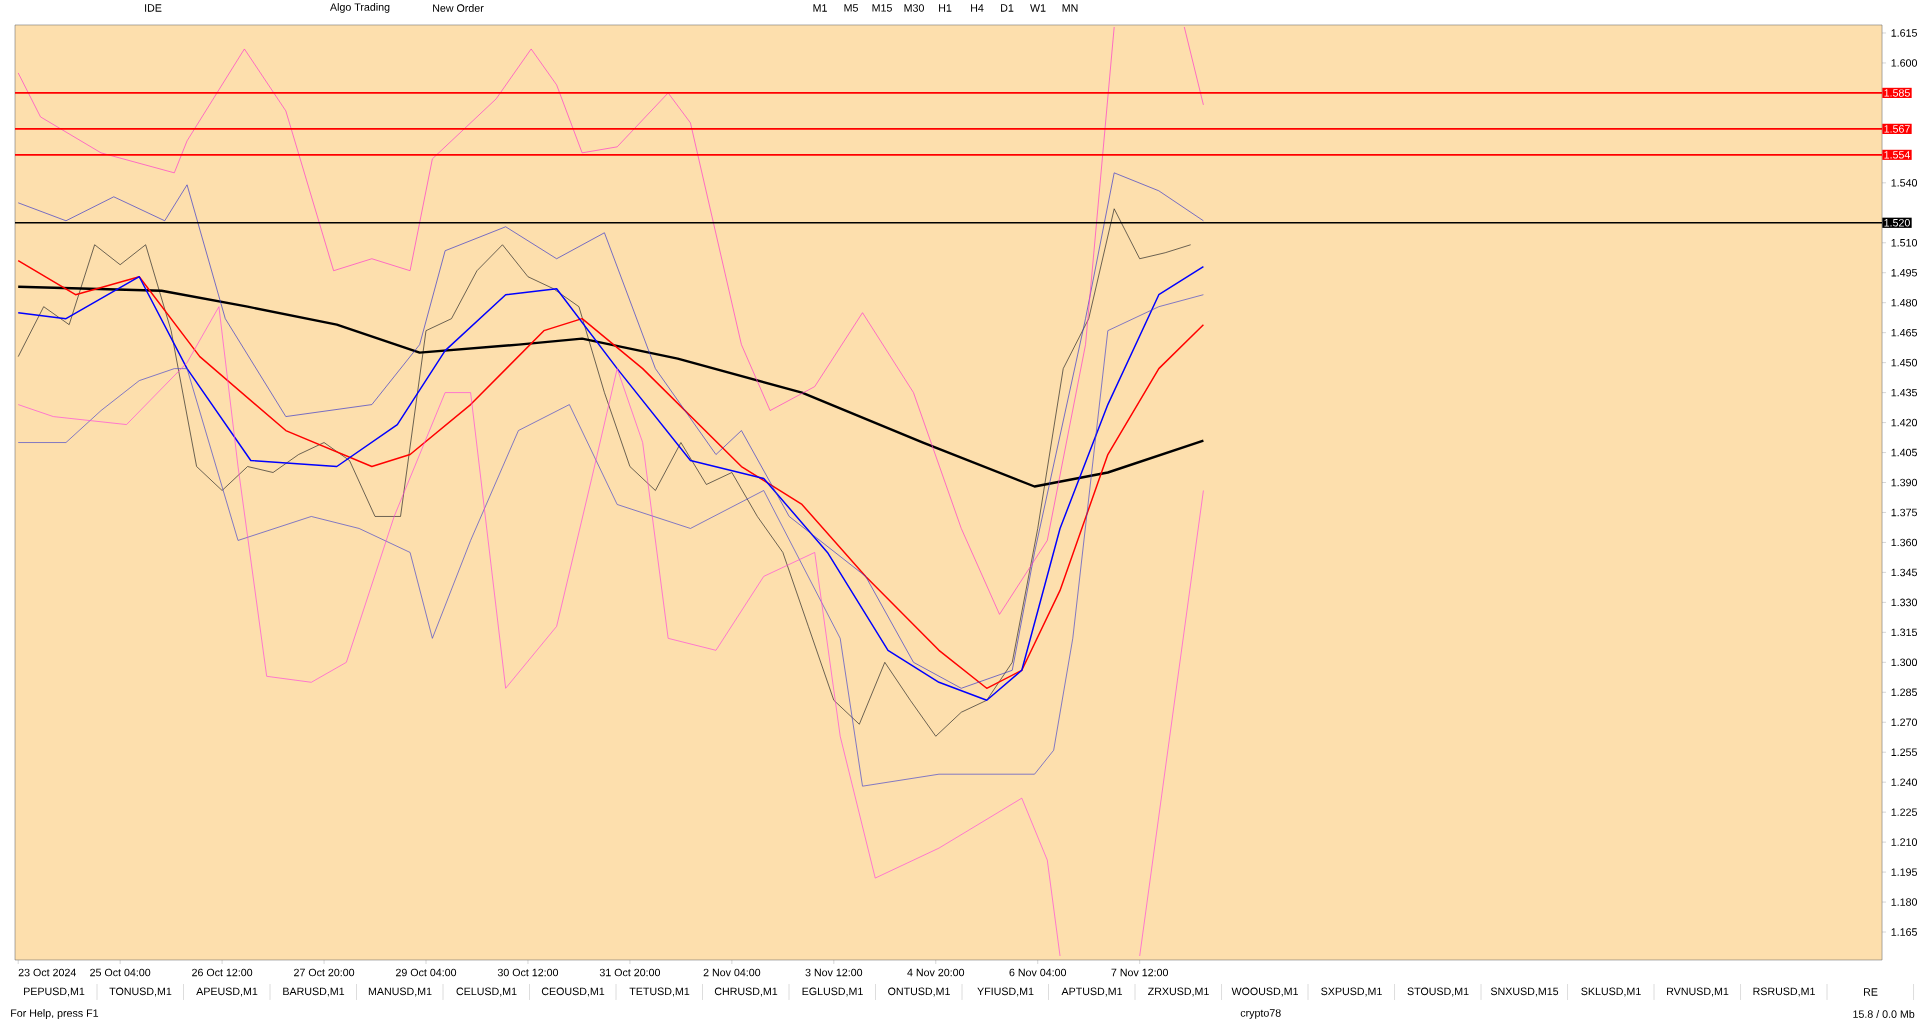  What do you see at coordinates (882, 8) in the screenshot?
I see `text: M15` at bounding box center [882, 8].